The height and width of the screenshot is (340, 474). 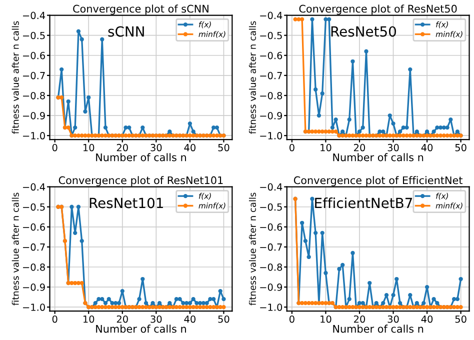 What do you see at coordinates (140, 9) in the screenshot?
I see `chart-title: Convergence plot of sCNN` at bounding box center [140, 9].